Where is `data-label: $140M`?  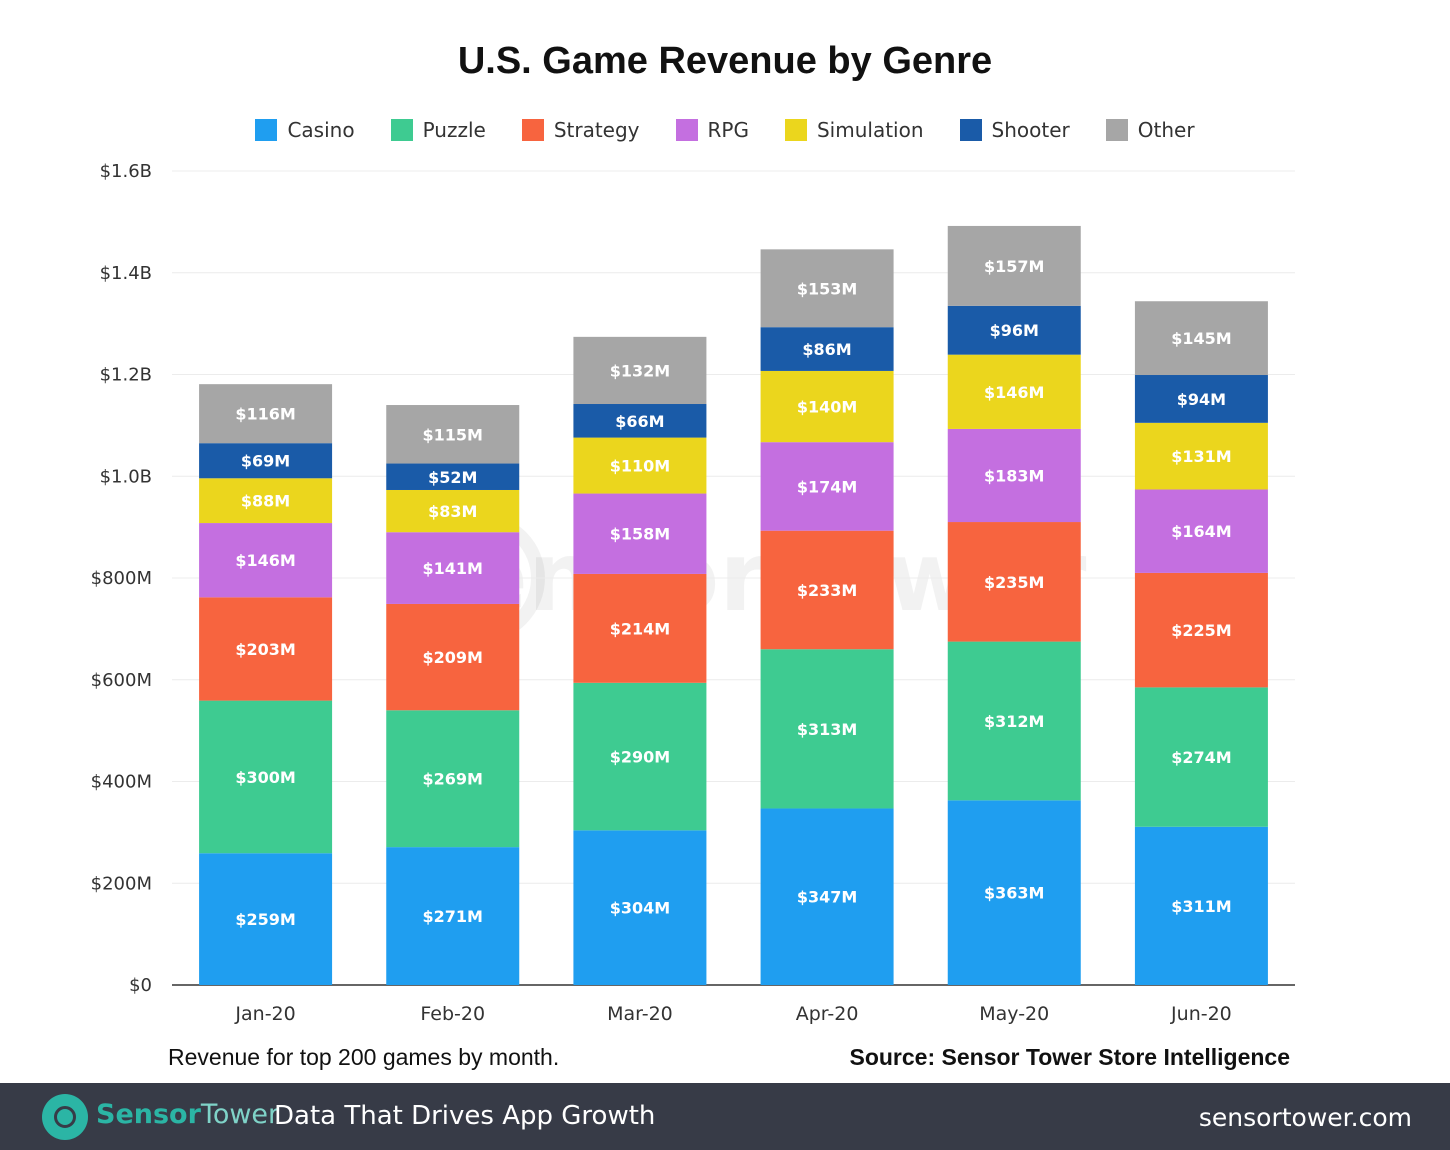 data-label: $140M is located at coordinates (827, 407).